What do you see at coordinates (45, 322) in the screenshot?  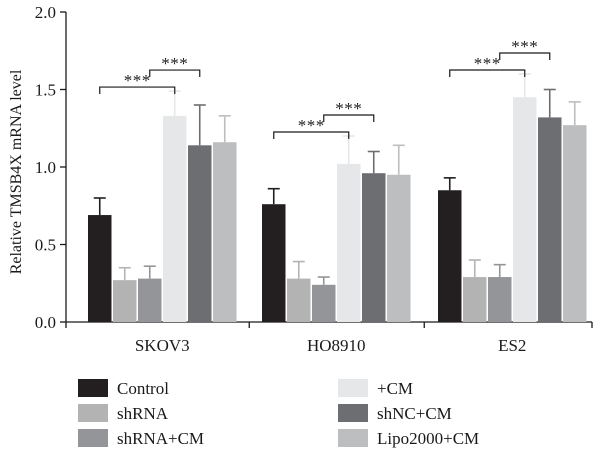 I see `y-tick-label: 0.0` at bounding box center [45, 322].